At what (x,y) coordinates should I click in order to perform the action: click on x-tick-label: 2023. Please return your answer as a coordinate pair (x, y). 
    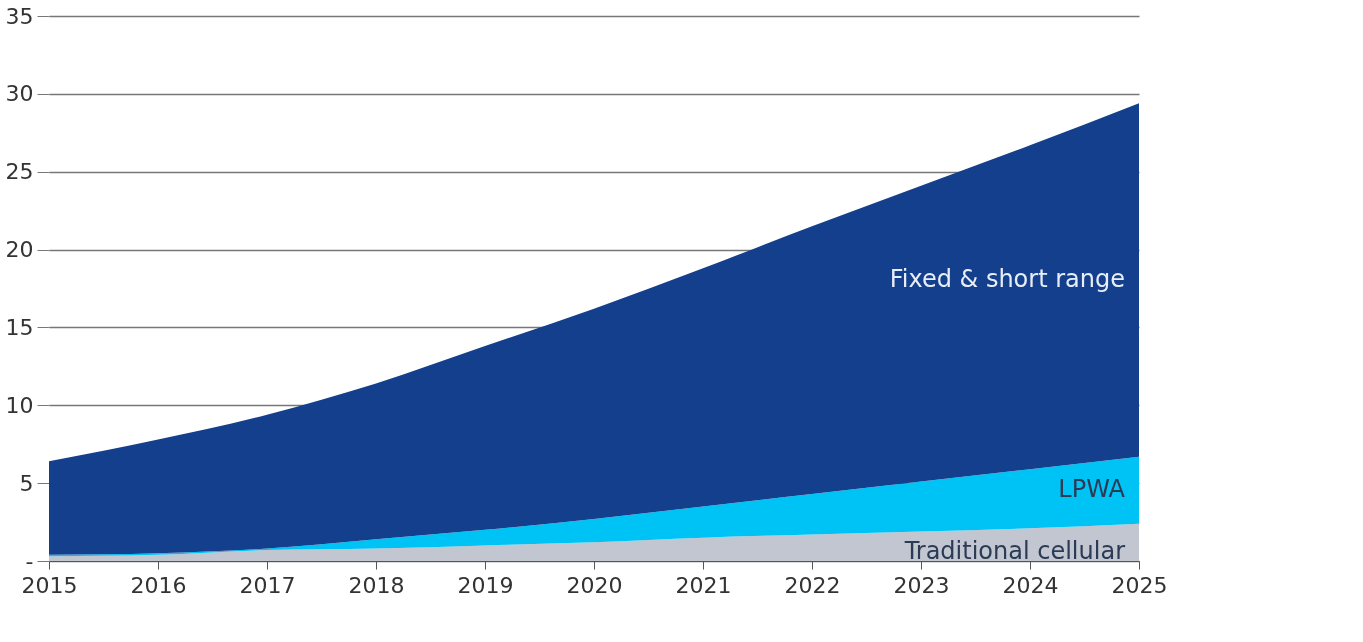
    Looking at the image, I should click on (921, 585).